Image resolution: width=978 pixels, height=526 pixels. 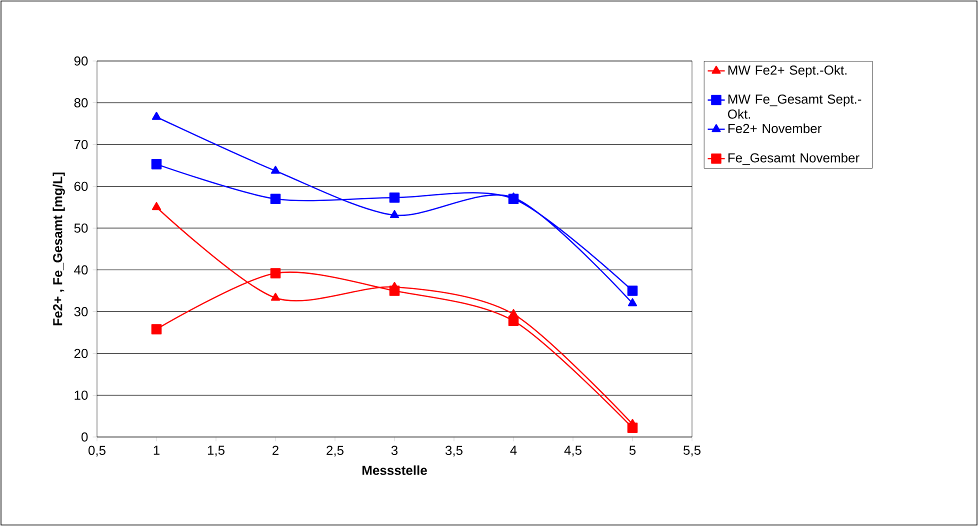 What do you see at coordinates (394, 470) in the screenshot?
I see `x-axis-title: Messstelle` at bounding box center [394, 470].